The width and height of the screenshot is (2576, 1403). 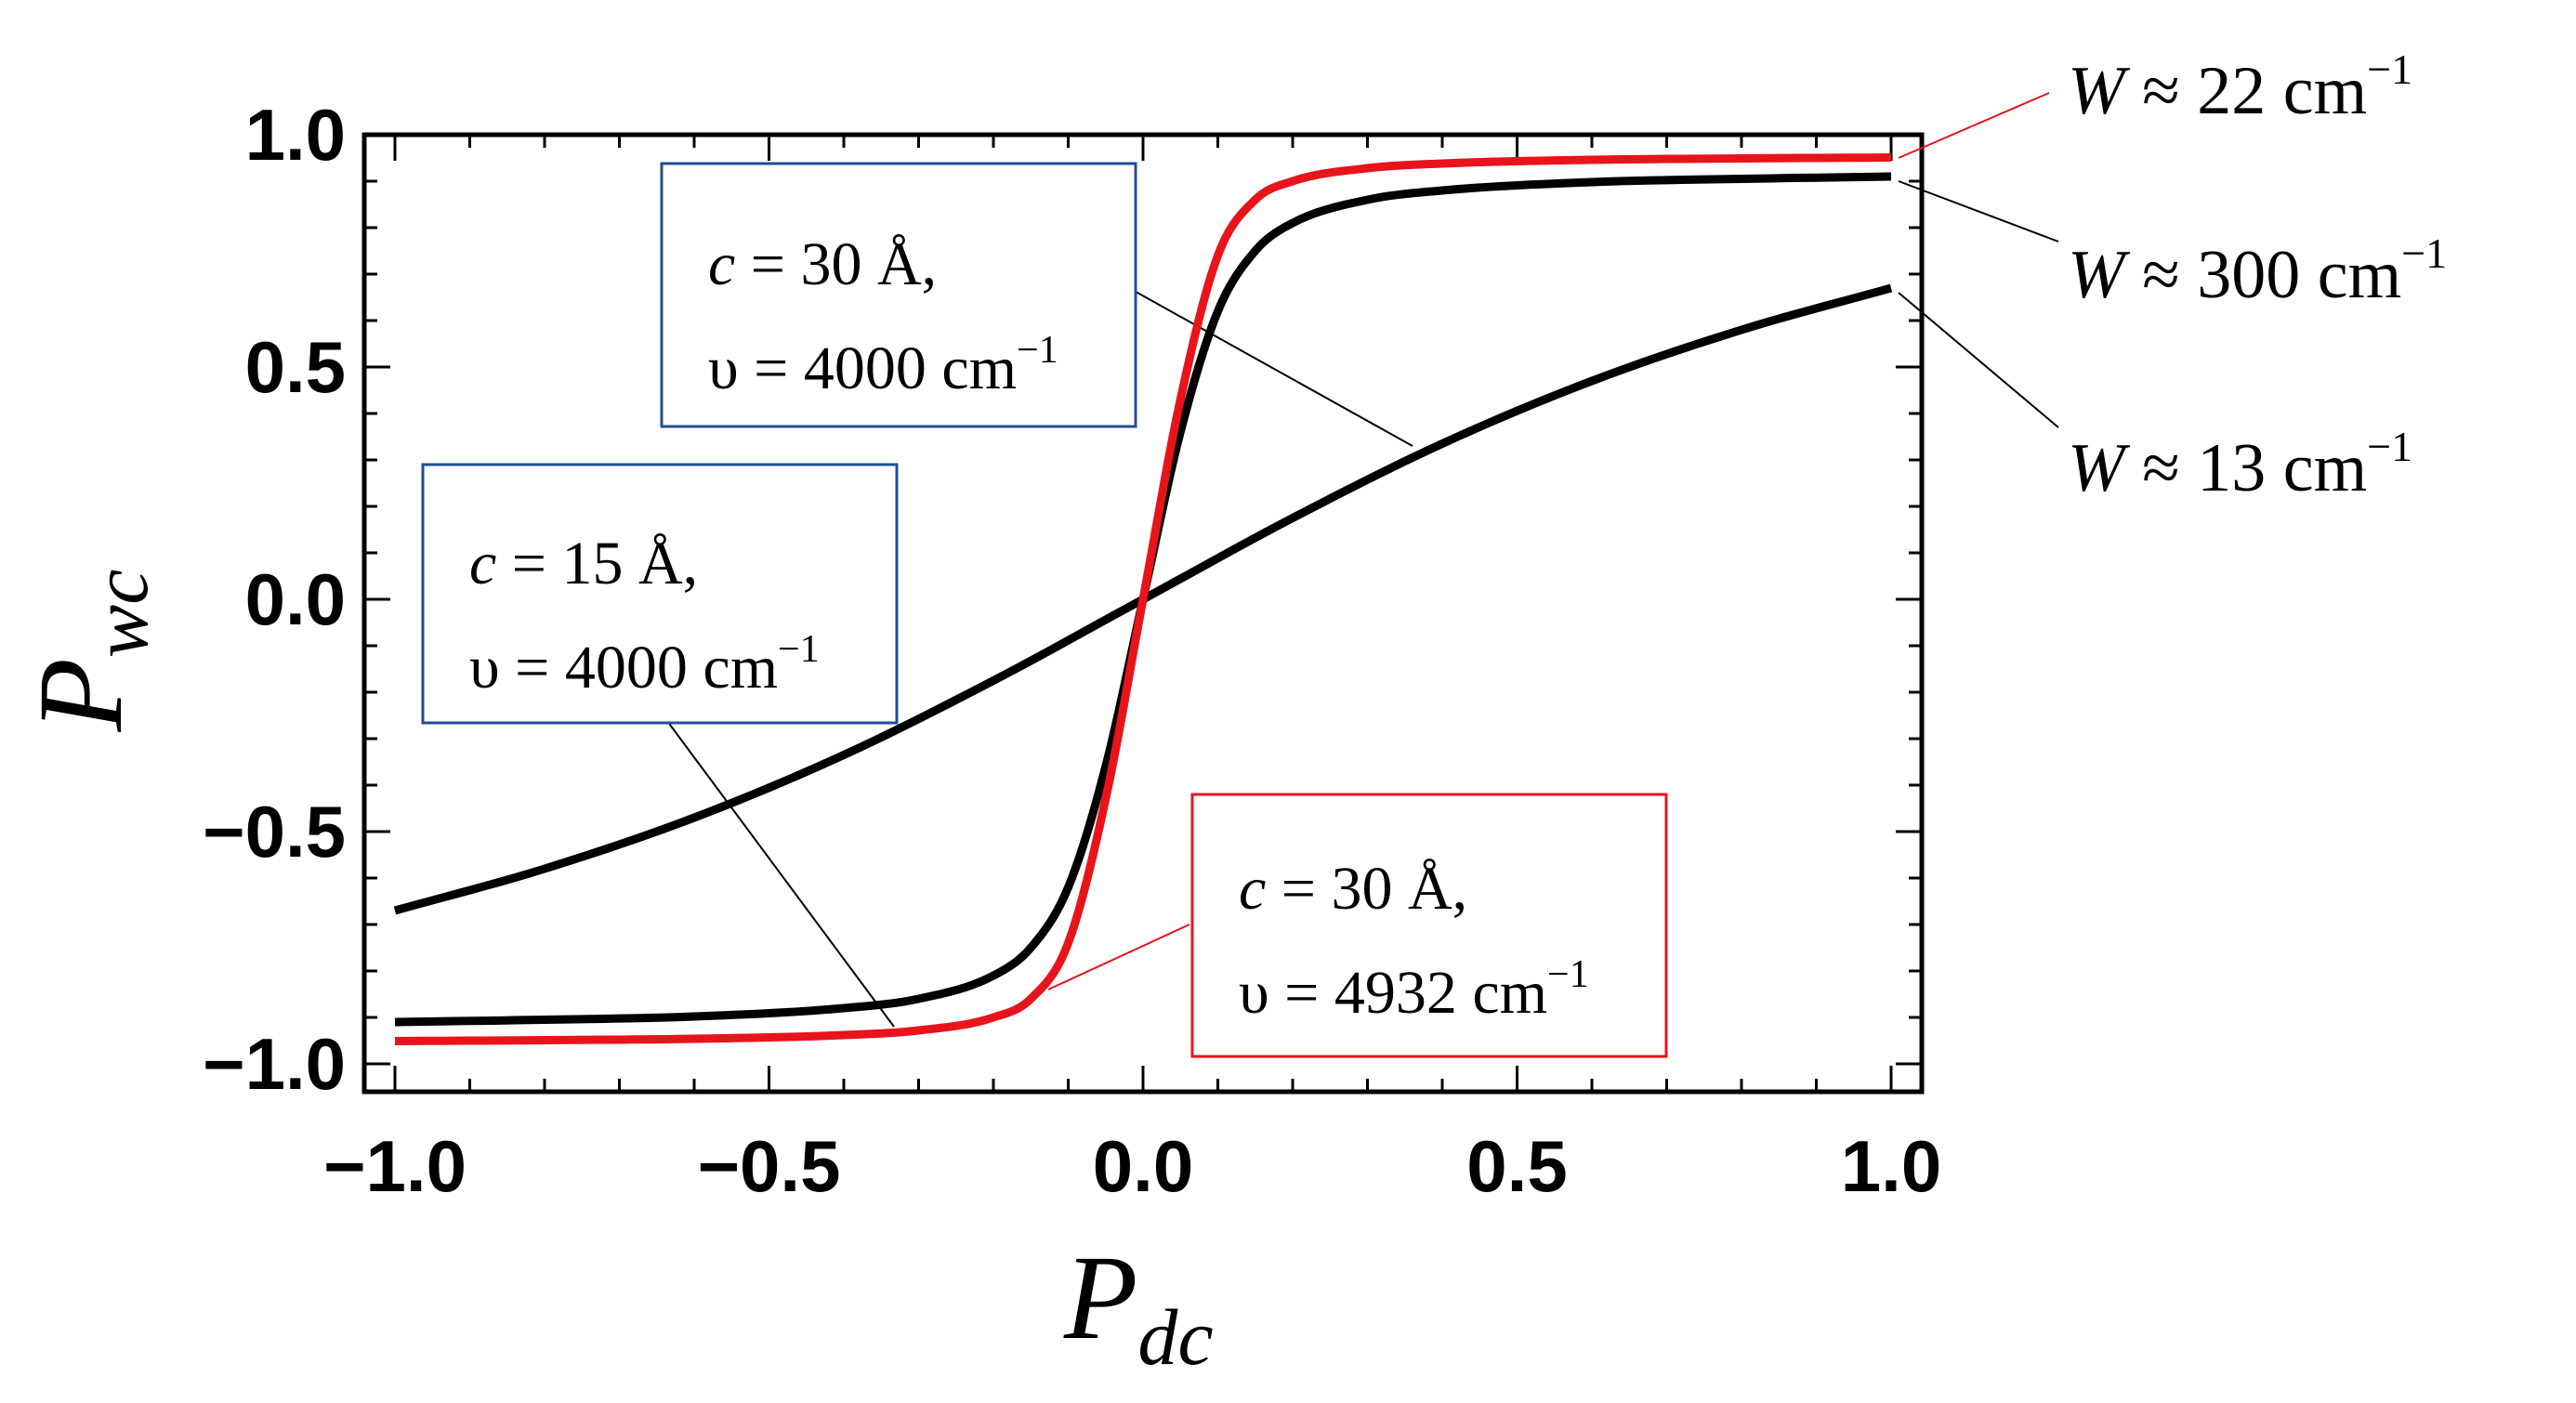 I want to click on y-axis-label-group: Pwc, so click(x=89, y=651).